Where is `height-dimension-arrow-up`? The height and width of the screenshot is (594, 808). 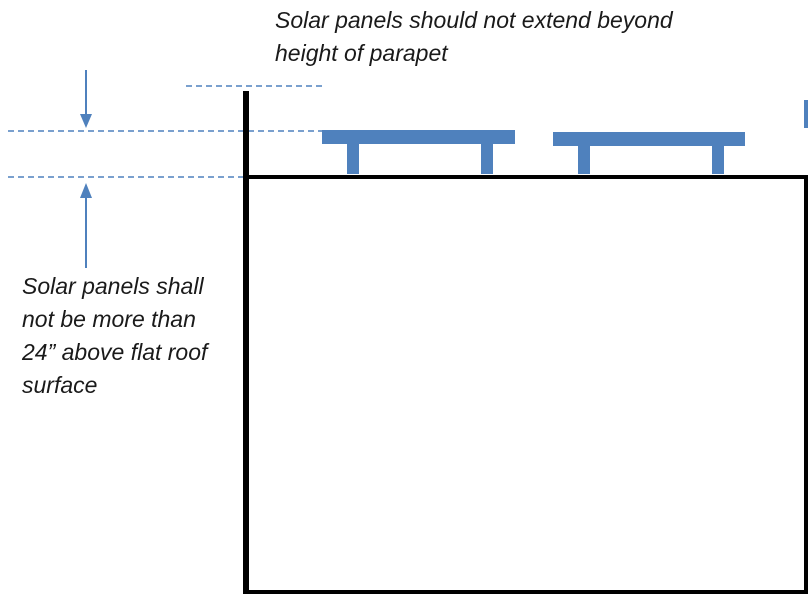
height-dimension-arrow-up is located at coordinates (86, 225).